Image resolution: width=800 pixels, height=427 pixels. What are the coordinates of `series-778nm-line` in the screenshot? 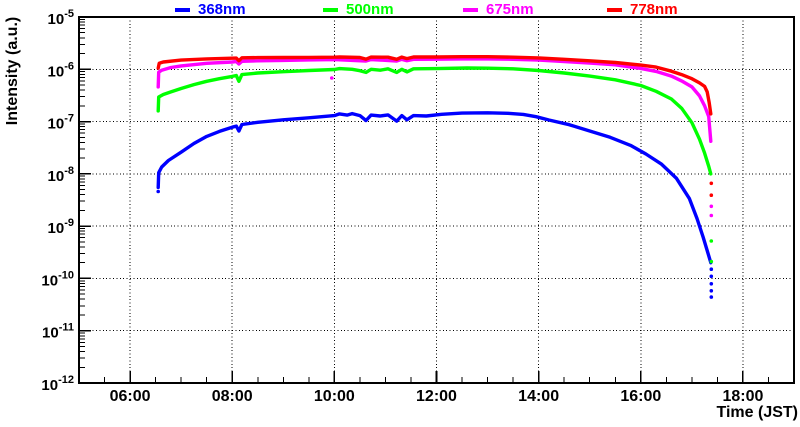 It's located at (434, 85).